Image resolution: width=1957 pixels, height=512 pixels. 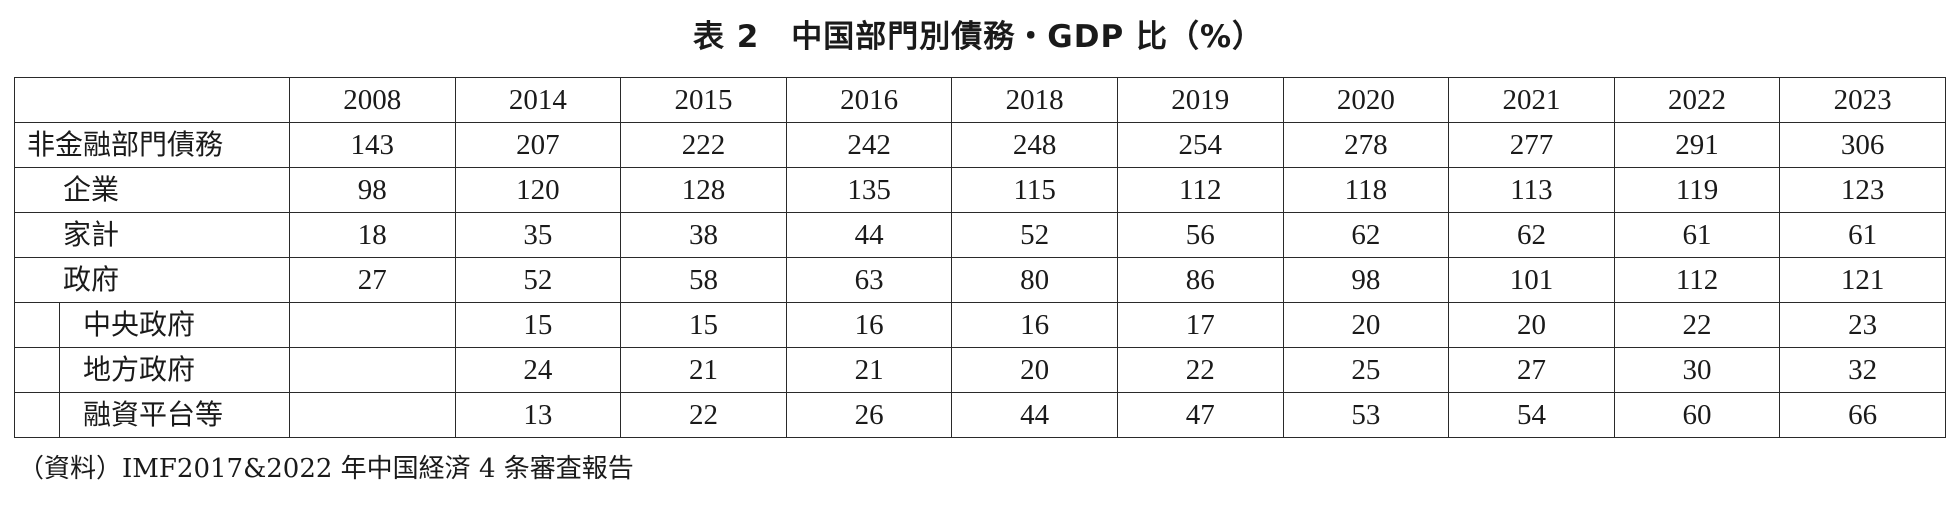 What do you see at coordinates (152, 280) in the screenshot?
I see `row-label: 政府` at bounding box center [152, 280].